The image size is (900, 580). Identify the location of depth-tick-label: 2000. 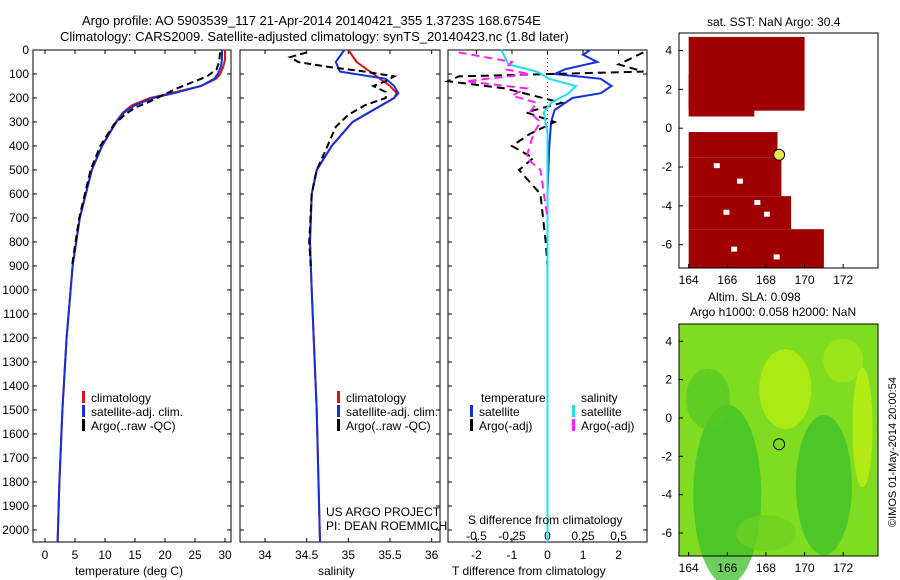
(15, 530).